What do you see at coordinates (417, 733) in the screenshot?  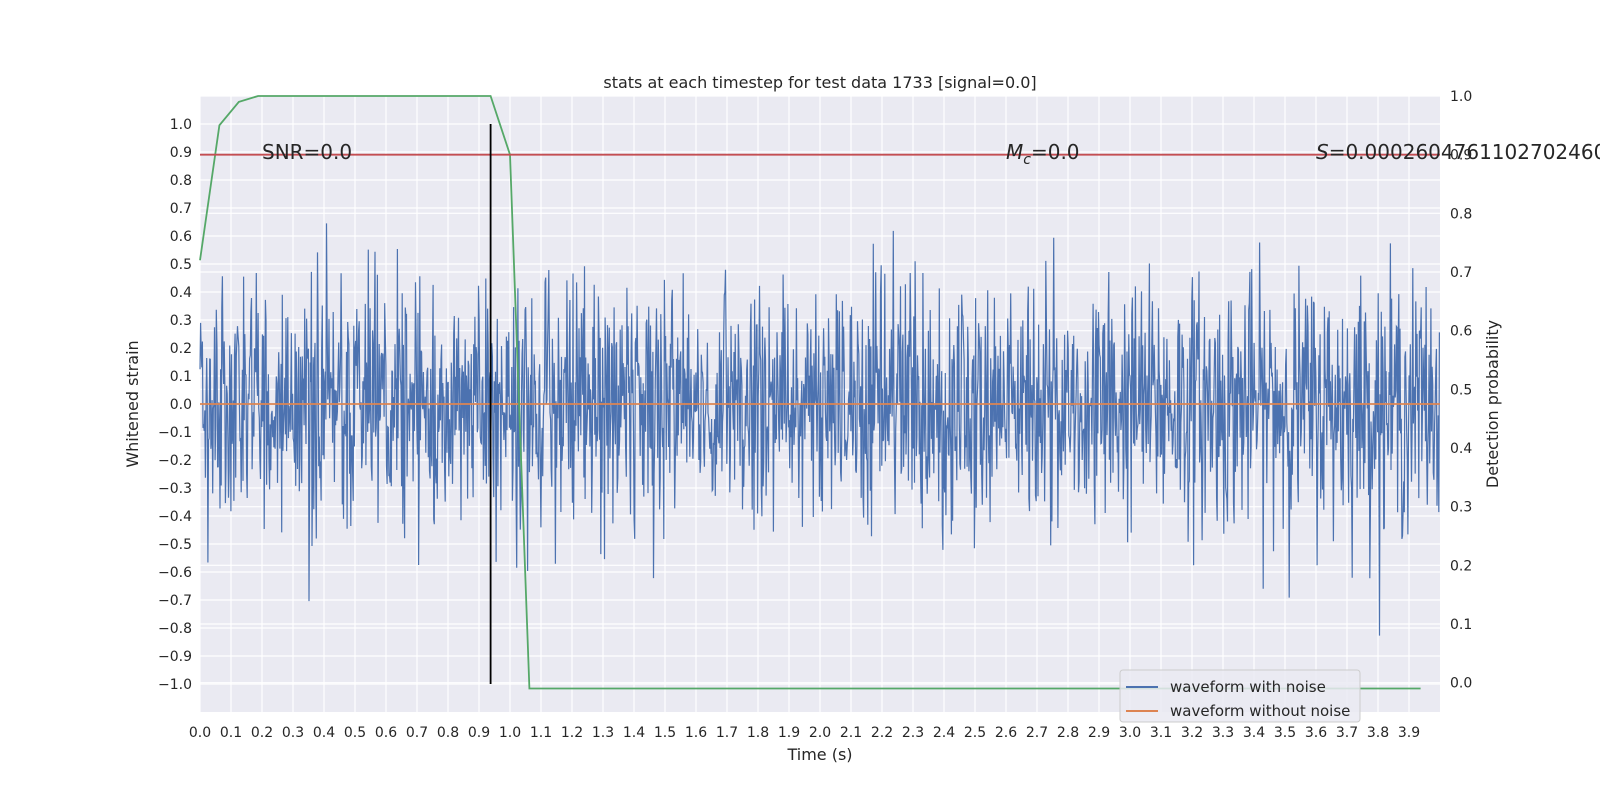 I see `x-tick-label: 0.7` at bounding box center [417, 733].